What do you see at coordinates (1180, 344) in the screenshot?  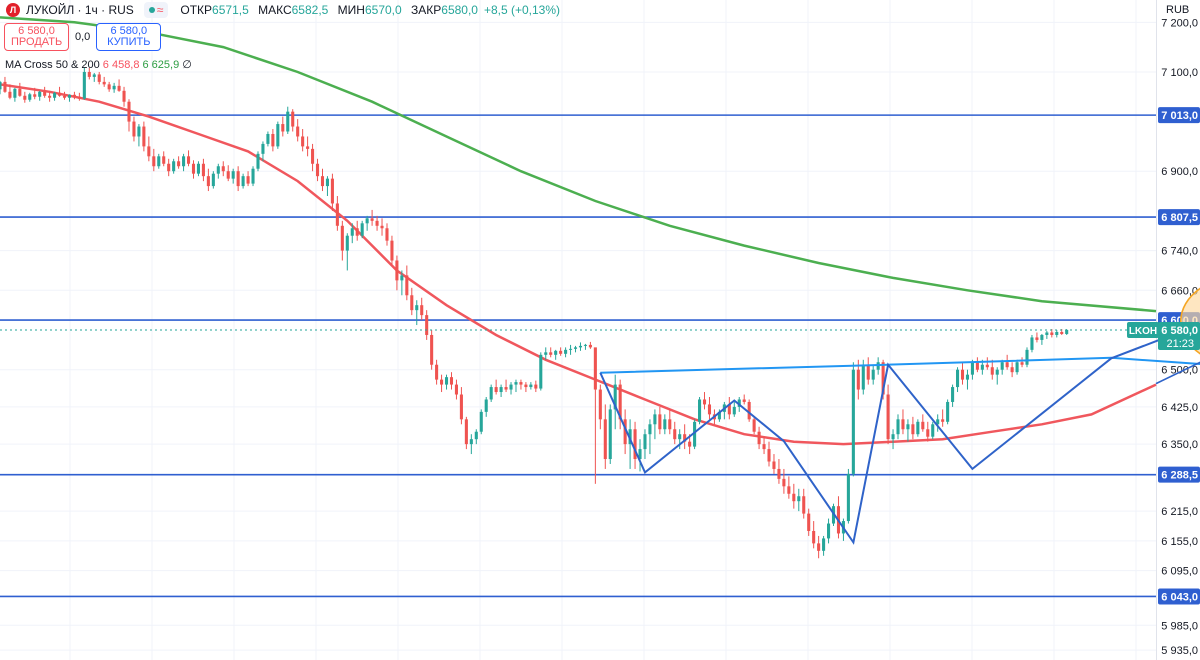 I see `bar-countdown-label: 21:23` at bounding box center [1180, 344].